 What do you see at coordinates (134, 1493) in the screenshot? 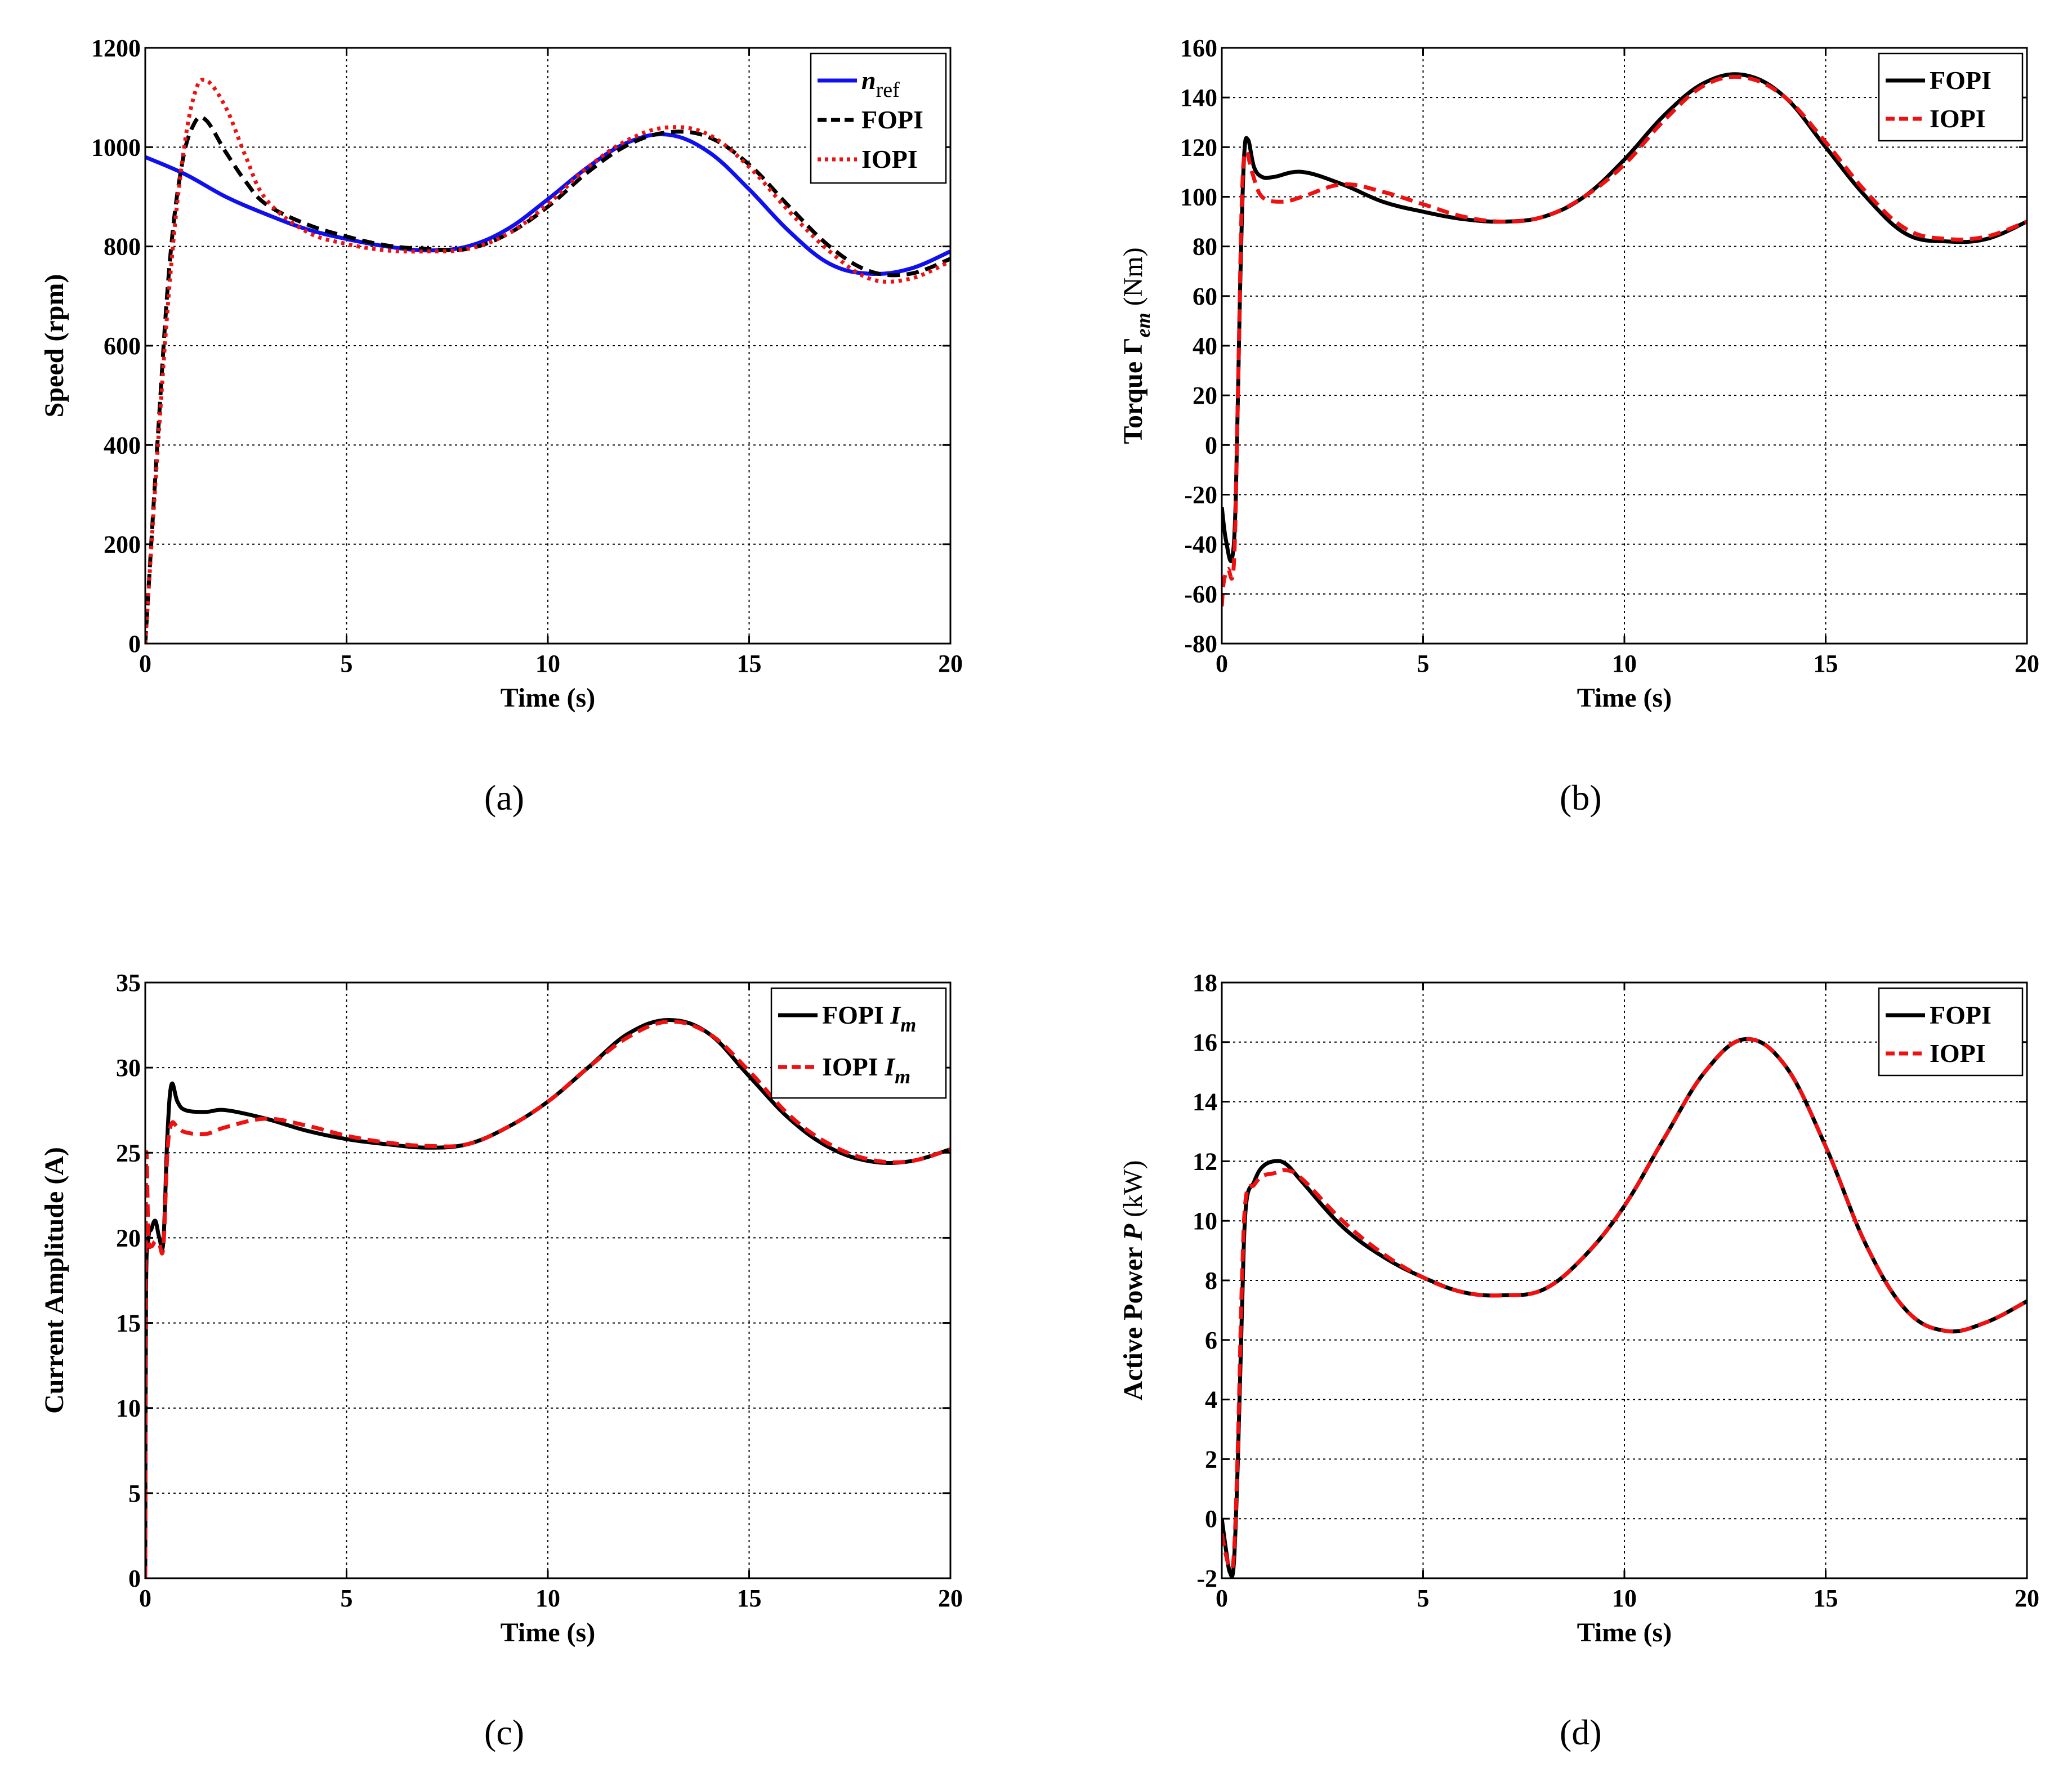
I see `y-tick-label: 5` at bounding box center [134, 1493].